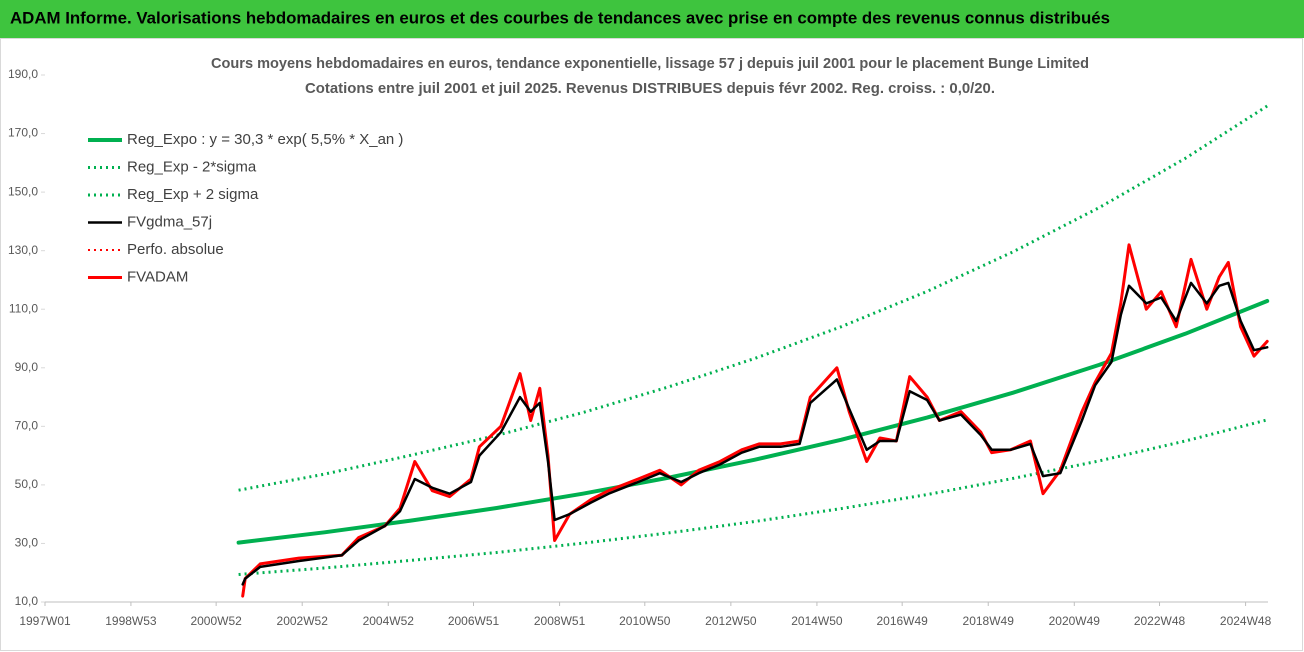  Describe the element at coordinates (560, 621) in the screenshot. I see `x-tick-label: 2008W51` at that location.